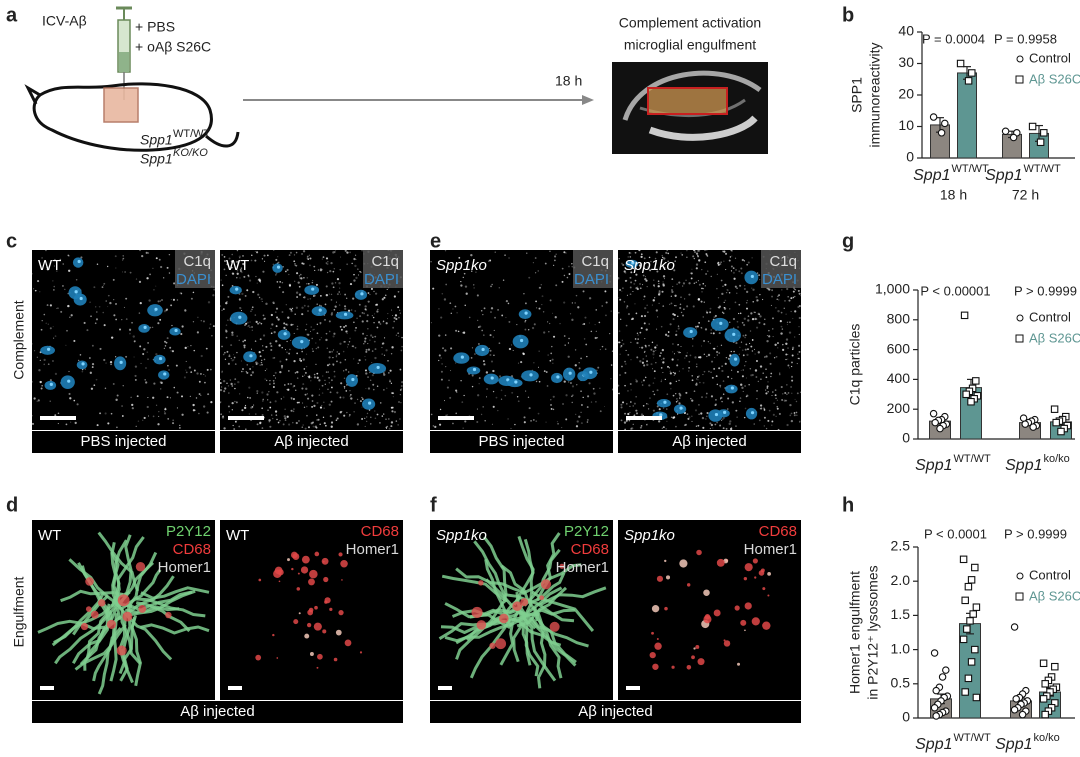  What do you see at coordinates (1019, 338) in the screenshot?
I see `legend-marker` at bounding box center [1019, 338].